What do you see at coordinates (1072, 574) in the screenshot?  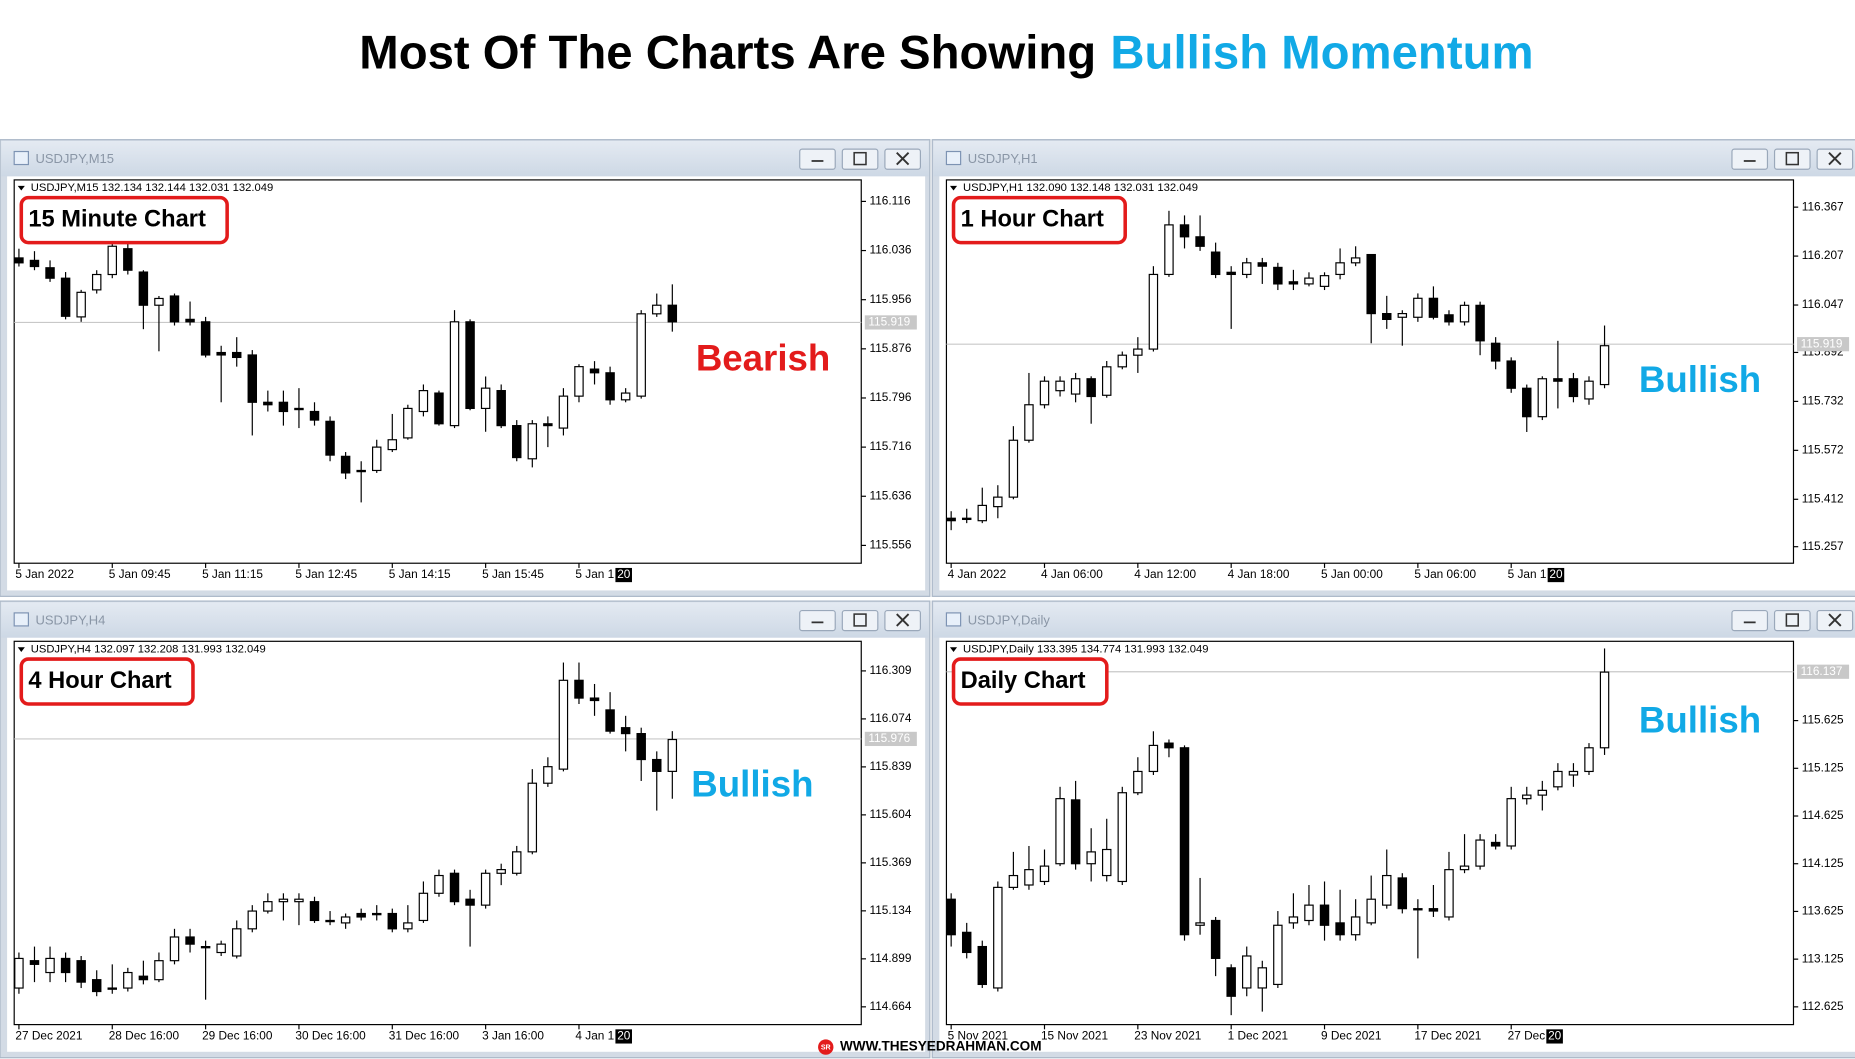 I see `x-tick-label: 4 Jan 06:00` at bounding box center [1072, 574].